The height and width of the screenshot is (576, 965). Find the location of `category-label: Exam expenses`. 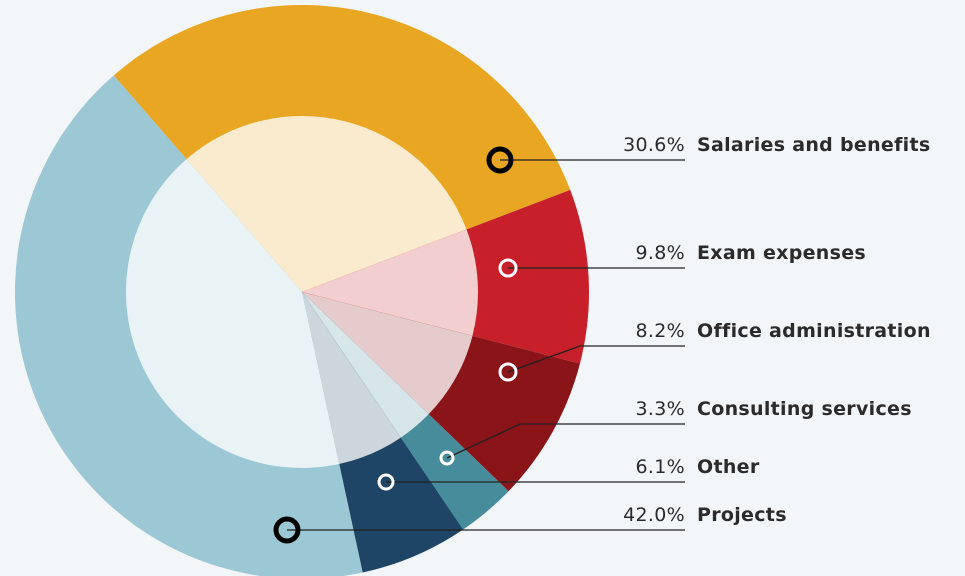

category-label: Exam expenses is located at coordinates (782, 253).